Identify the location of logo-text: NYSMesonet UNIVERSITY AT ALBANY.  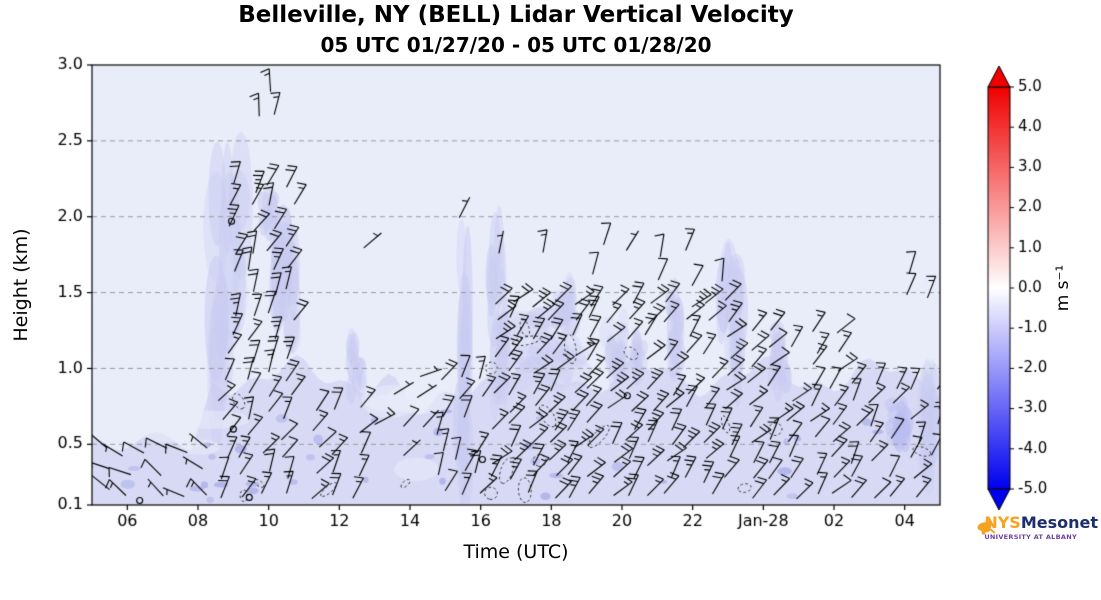
(1041, 527).